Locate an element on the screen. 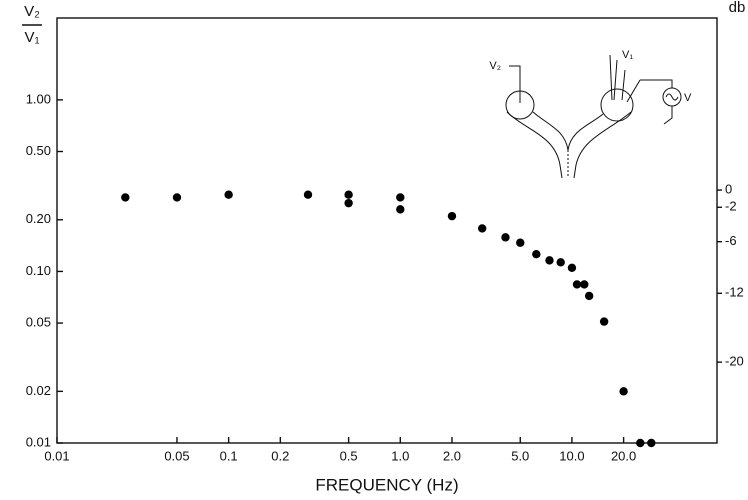  annotation: V₁ is located at coordinates (627, 55).